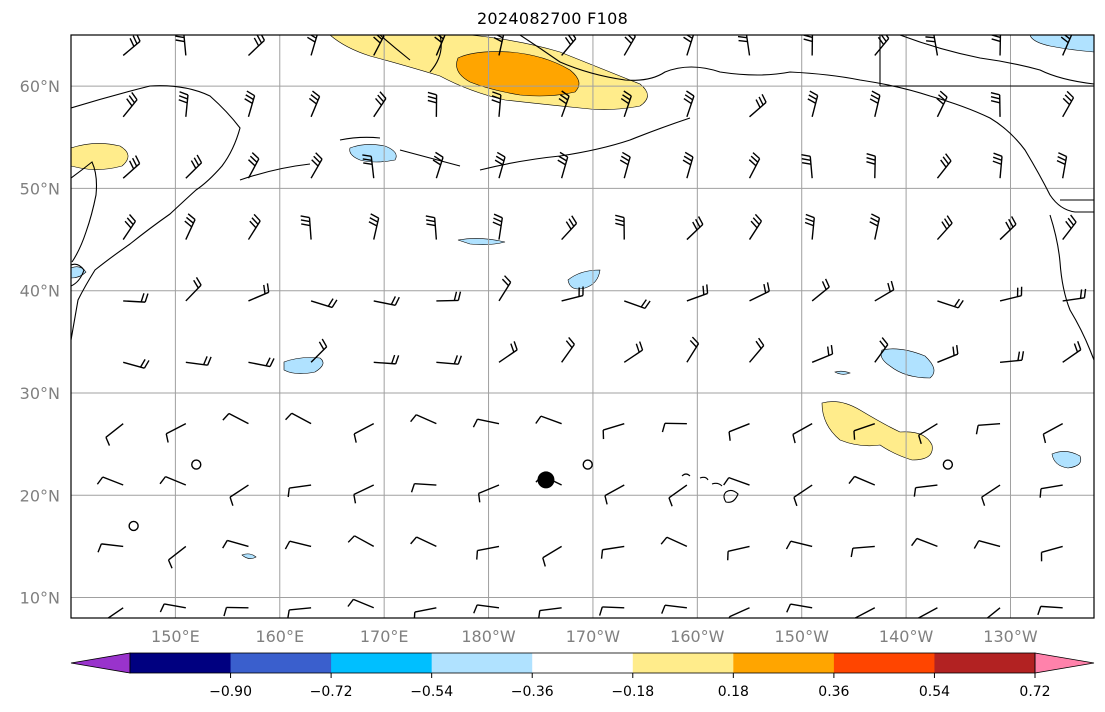 The width and height of the screenshot is (1105, 712). What do you see at coordinates (431, 692) in the screenshot?
I see `colorbar-label: −0.54` at bounding box center [431, 692].